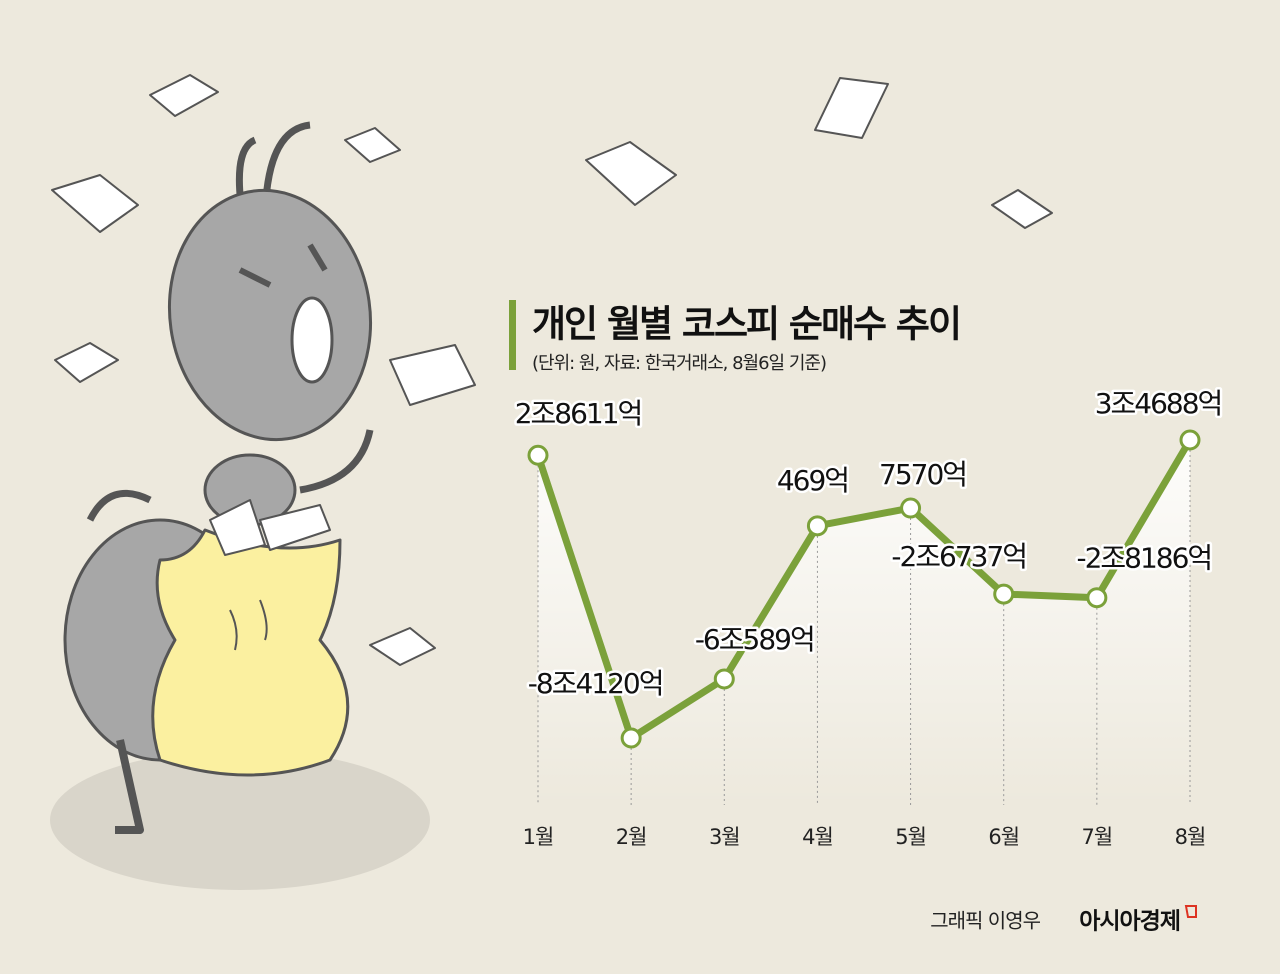 This screenshot has width=1280, height=974. I want to click on chart-title: 개인 월별 코스피 순매수 추이, so click(746, 324).